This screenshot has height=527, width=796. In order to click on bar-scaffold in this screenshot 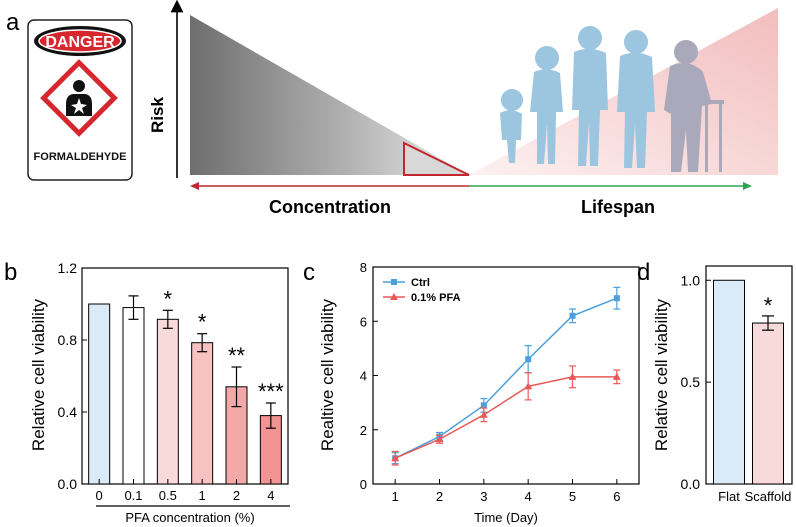, I will do `click(768, 403)`.